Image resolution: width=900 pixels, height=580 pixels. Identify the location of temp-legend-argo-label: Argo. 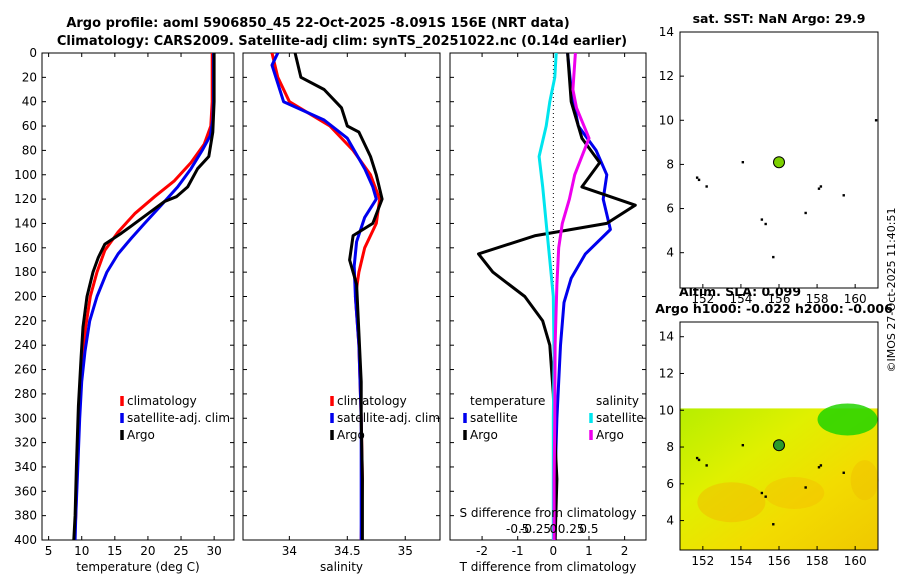
(141, 435).